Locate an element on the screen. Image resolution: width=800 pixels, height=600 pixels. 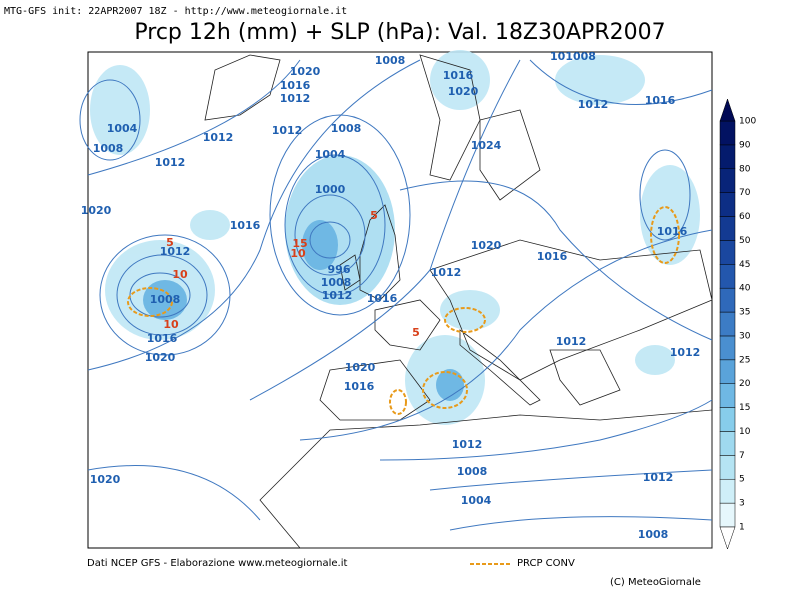
colorbar-label: 15 is located at coordinates (744, 408).